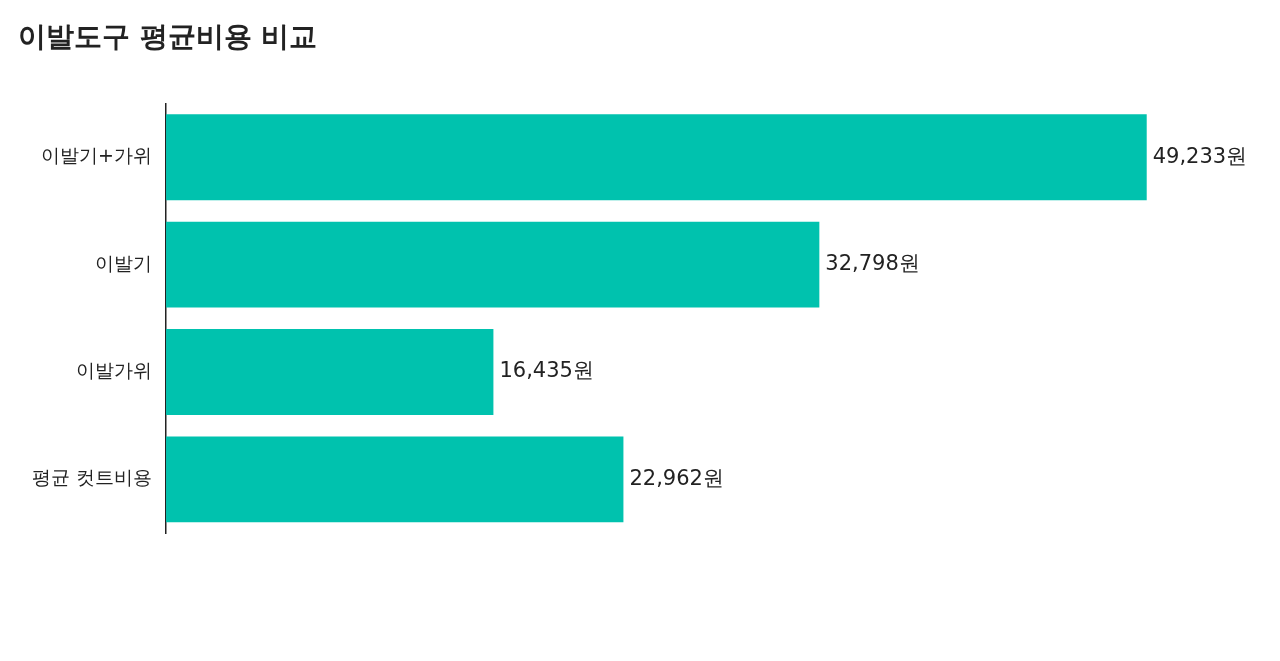  I want to click on data-label: 22,962원, so click(676, 477).